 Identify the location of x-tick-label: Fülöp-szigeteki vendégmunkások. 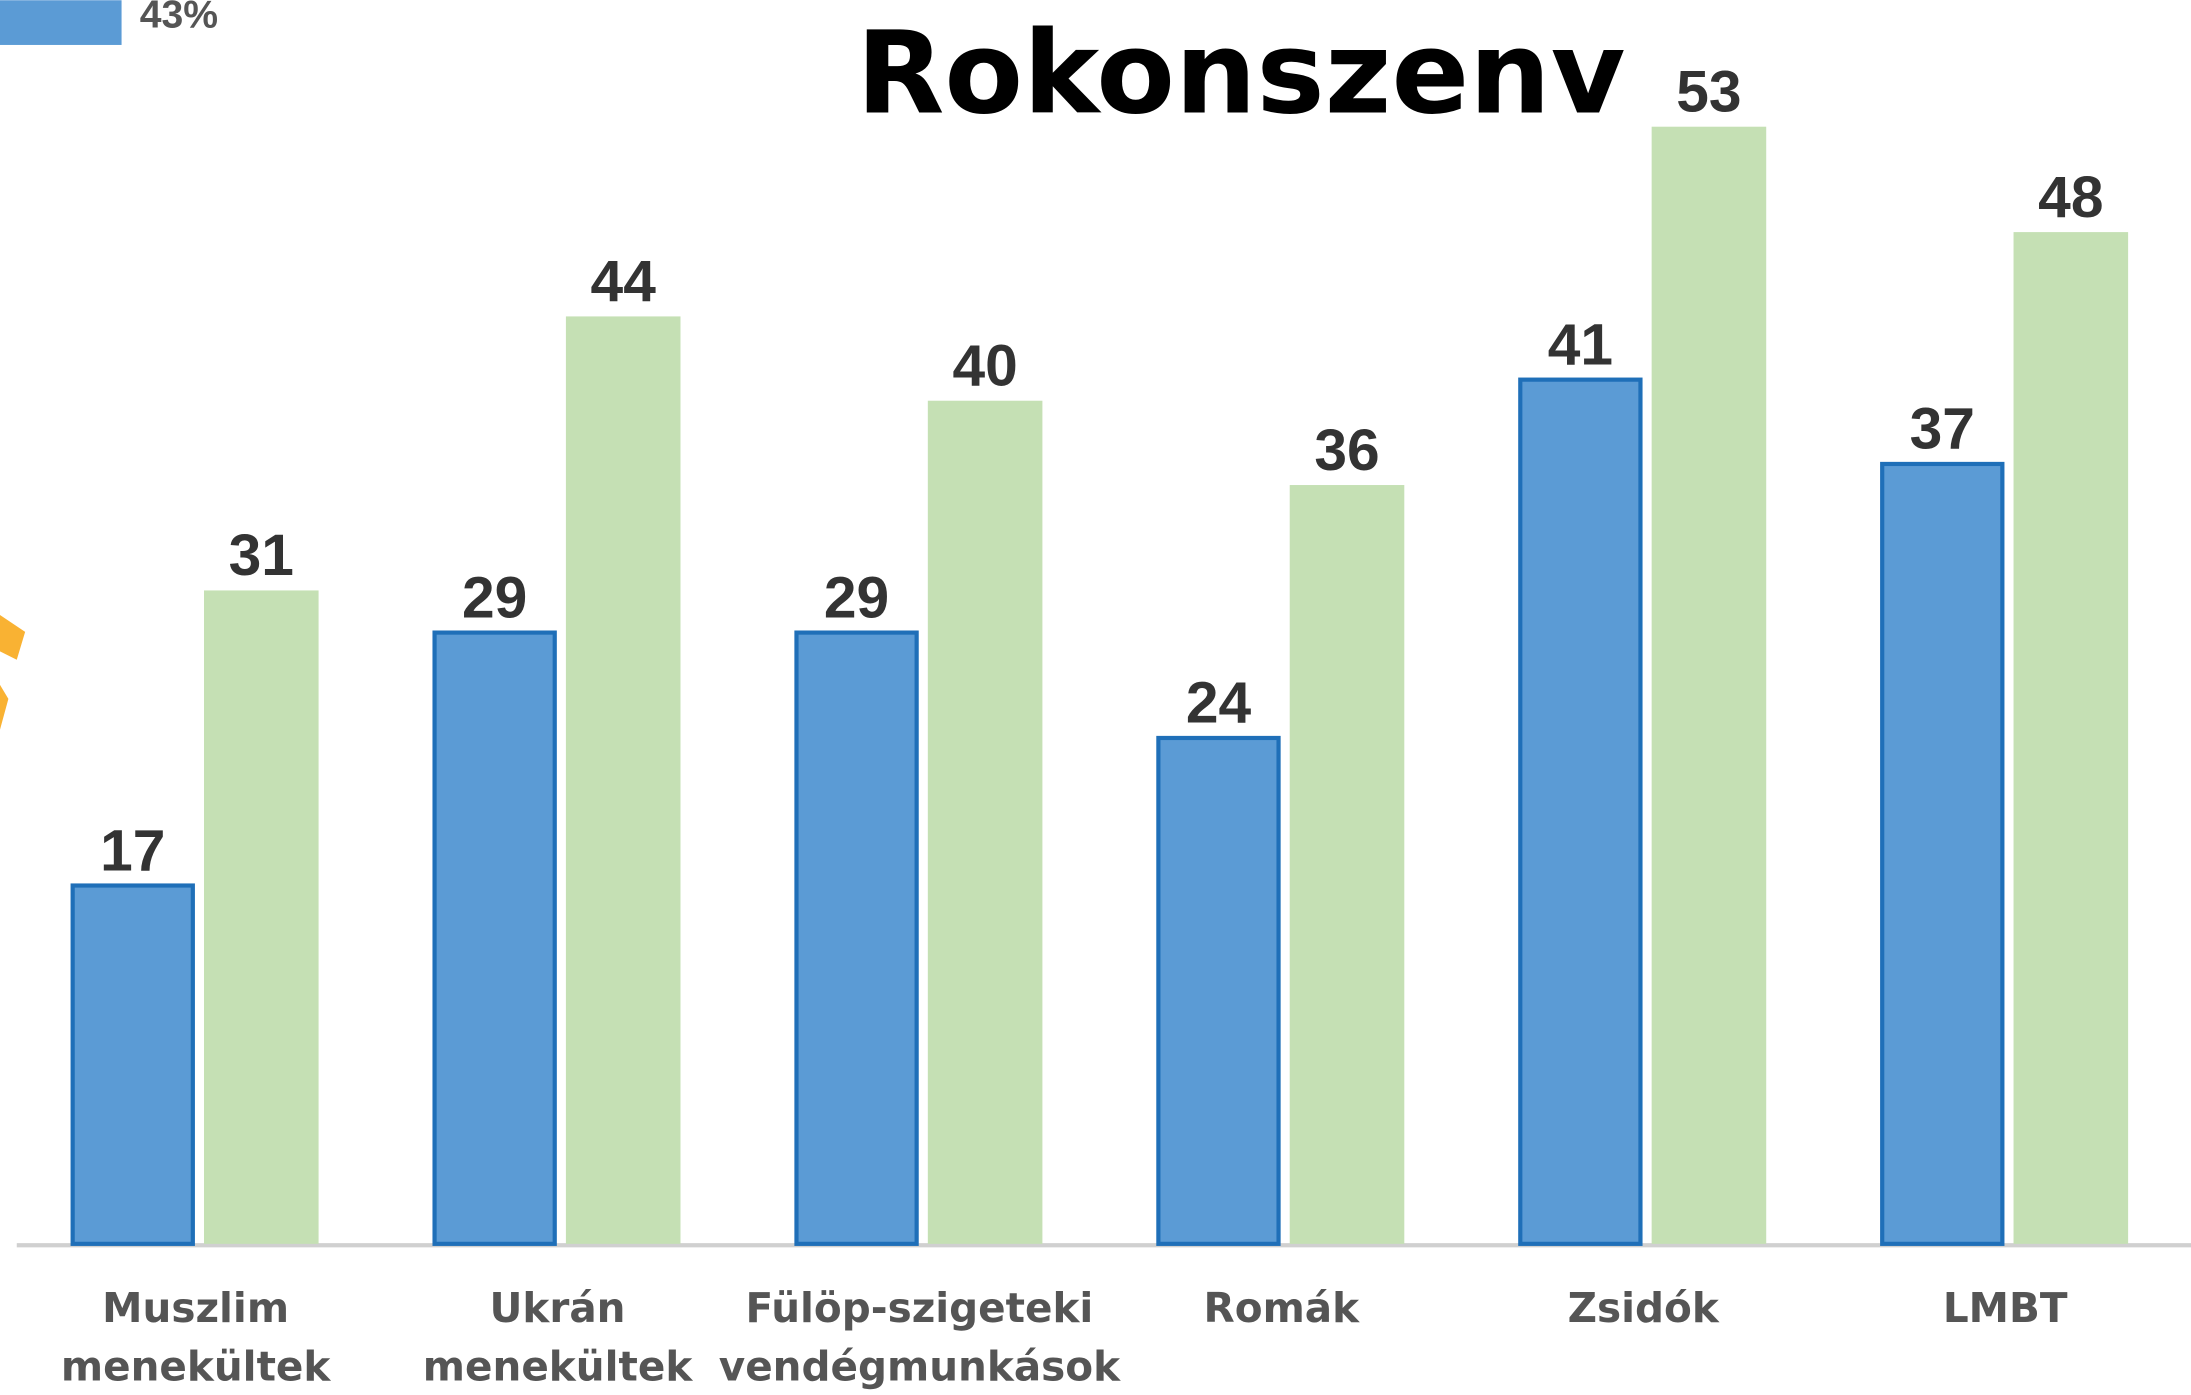
(920, 1337).